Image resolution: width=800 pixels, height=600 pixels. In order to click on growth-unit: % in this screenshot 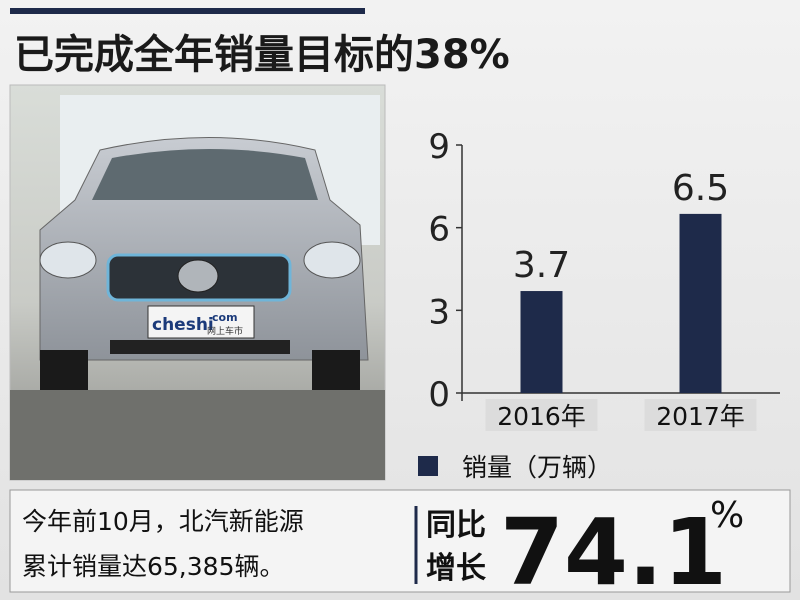, I will do `click(727, 515)`.